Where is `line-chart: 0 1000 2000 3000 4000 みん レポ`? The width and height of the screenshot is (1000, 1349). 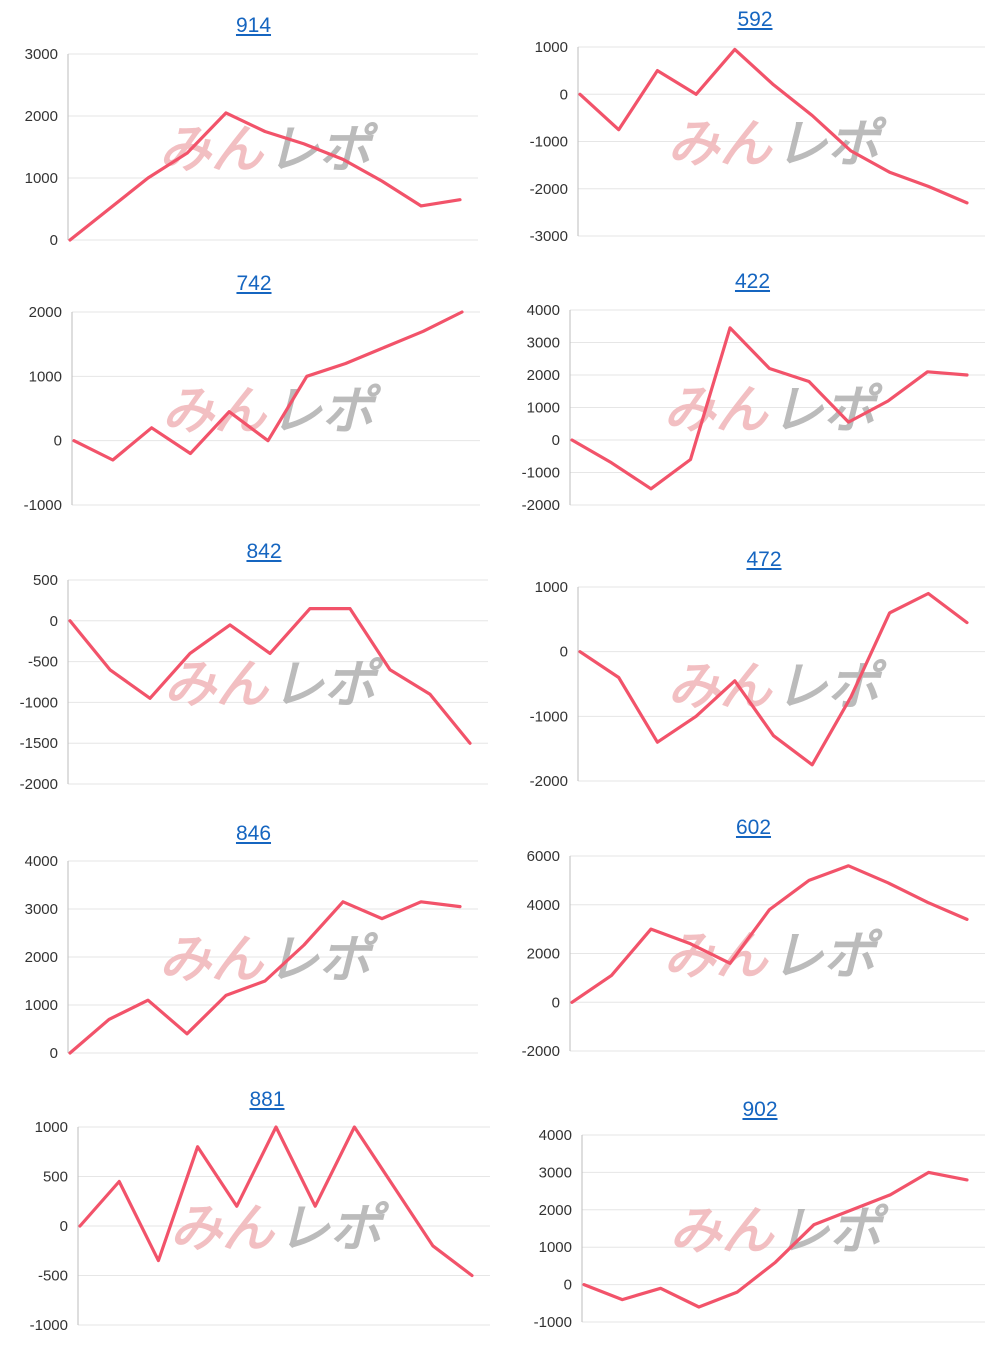
line-chart: 0 1000 2000 3000 4000 みん レポ is located at coordinates (251, 957).